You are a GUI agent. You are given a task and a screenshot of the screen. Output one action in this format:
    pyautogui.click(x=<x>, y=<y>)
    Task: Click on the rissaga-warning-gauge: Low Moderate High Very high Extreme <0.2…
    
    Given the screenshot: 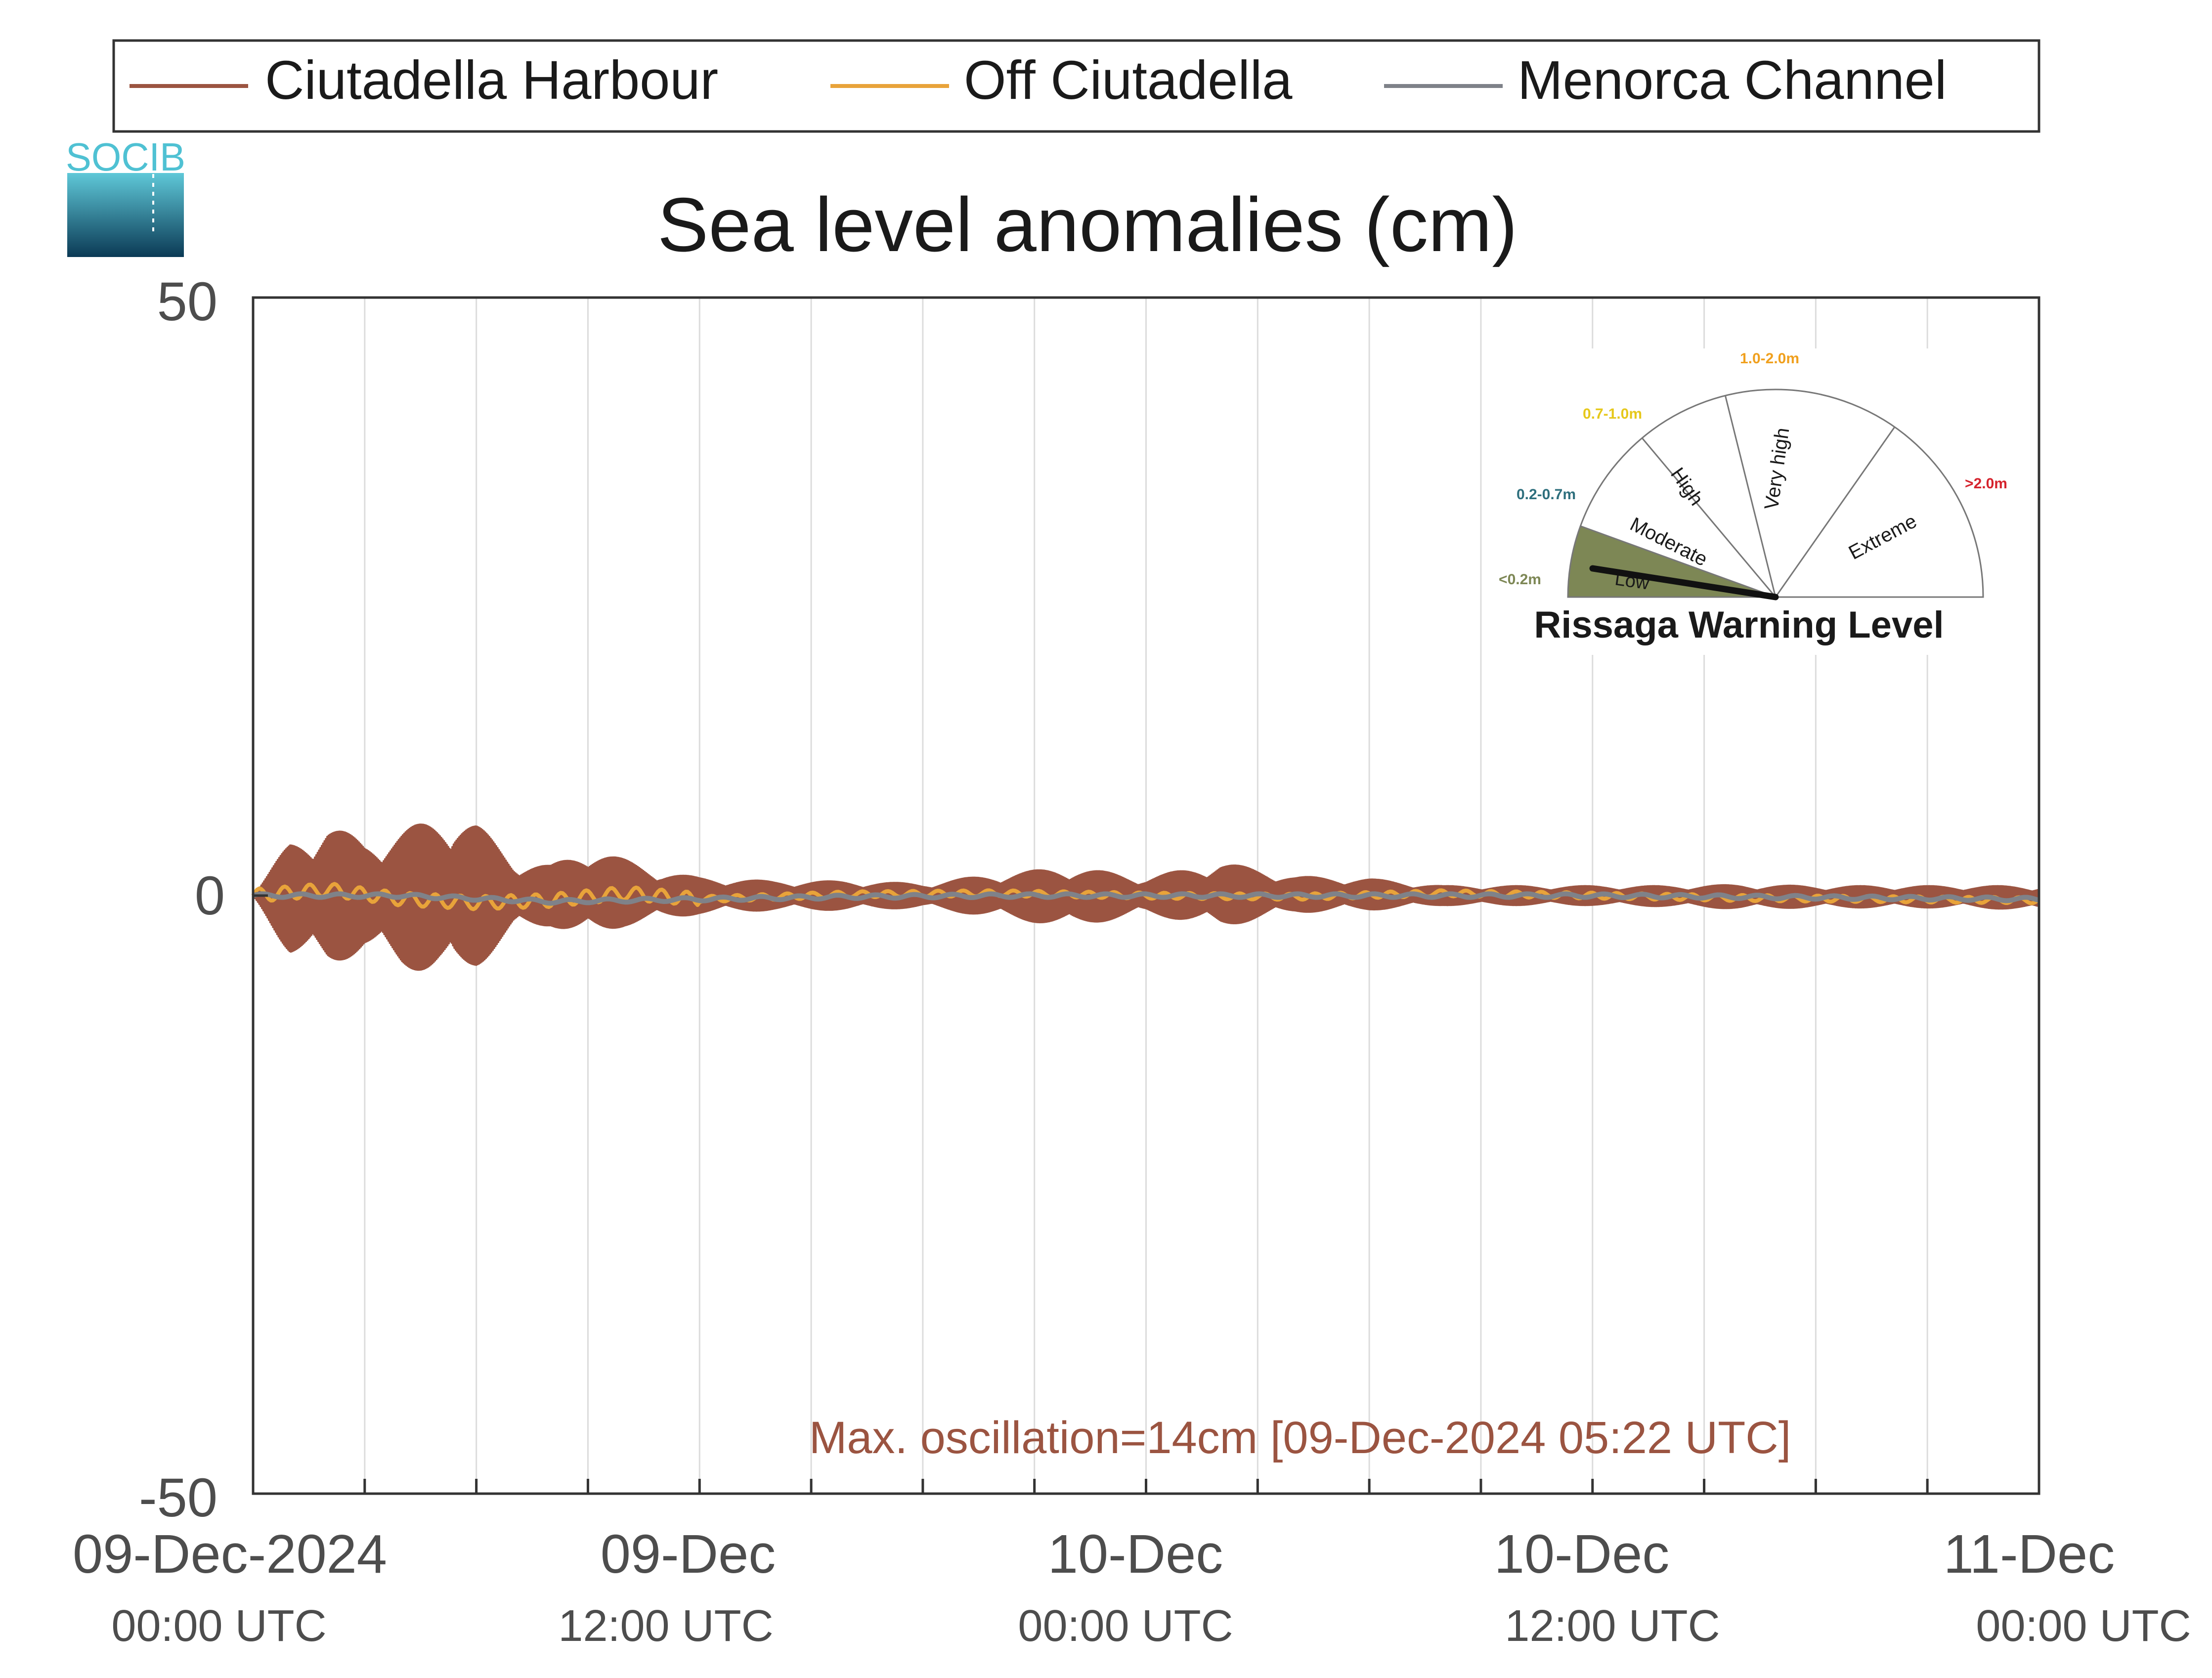 What is the action you would take?
    pyautogui.click(x=1753, y=501)
    